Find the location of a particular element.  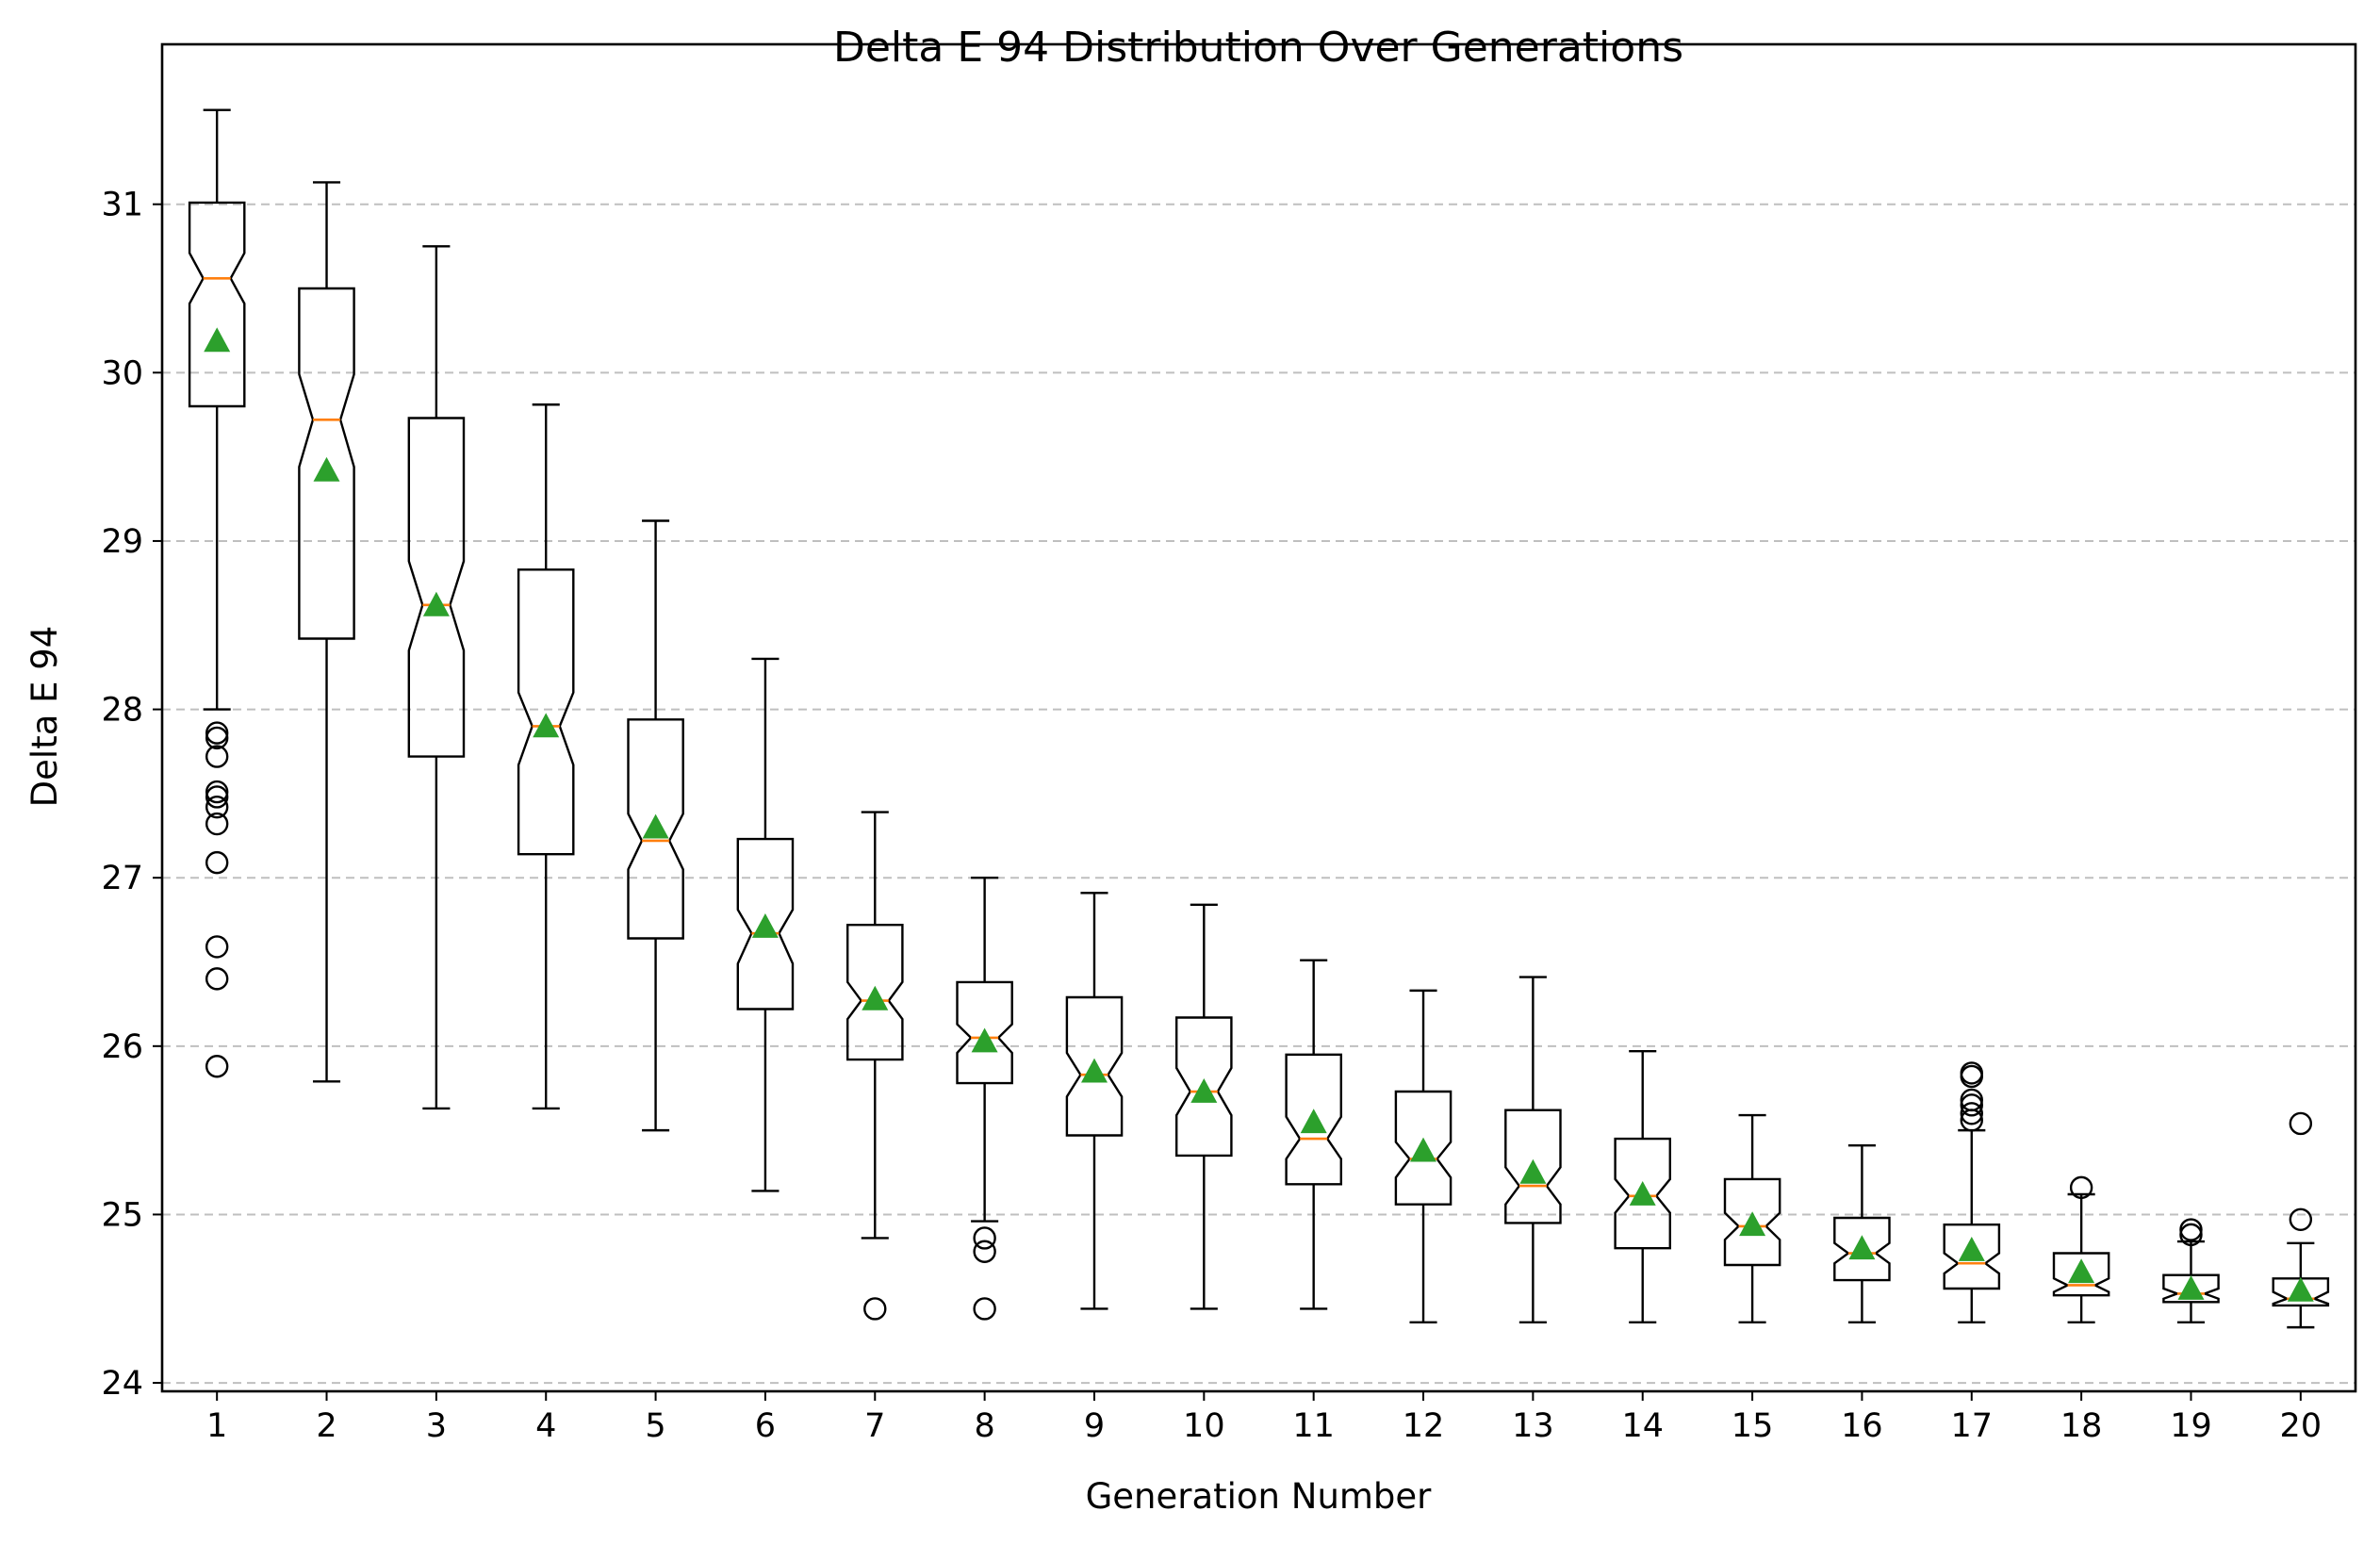

y-tick-label: 26 is located at coordinates (122, 1047).